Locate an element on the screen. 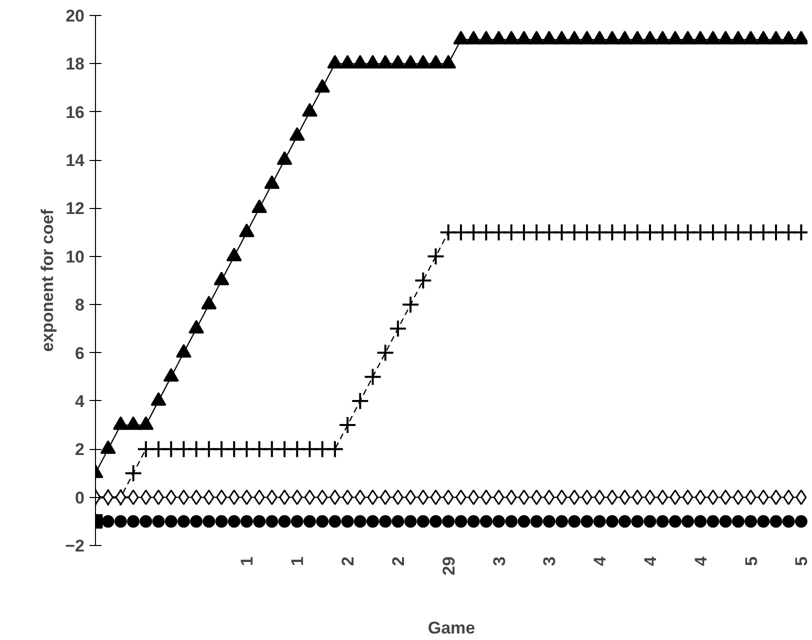  y-tick-label: 14 is located at coordinates (76, 160).